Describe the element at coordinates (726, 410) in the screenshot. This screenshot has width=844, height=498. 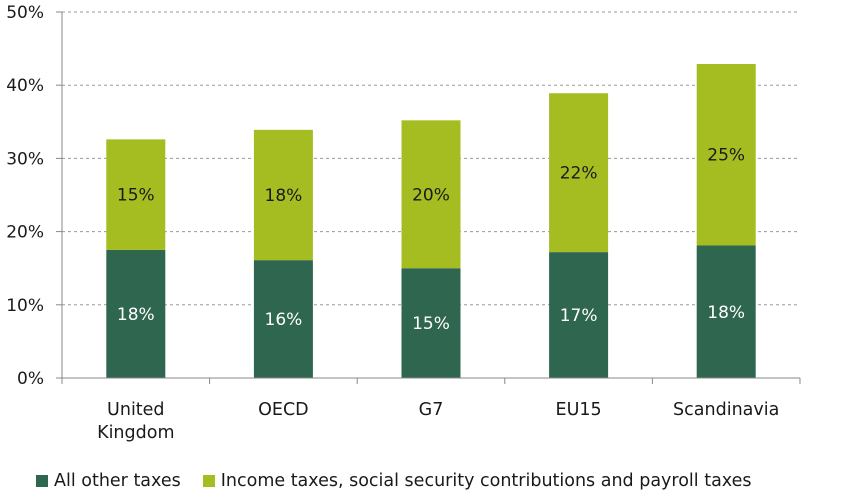
I see `x-tick-label: Scandinavia` at that location.